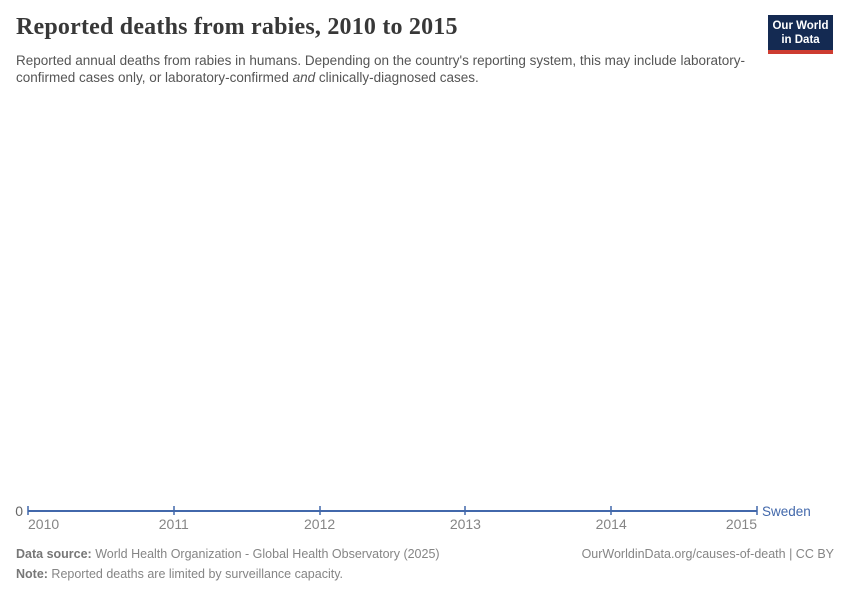 This screenshot has height=600, width=850. I want to click on x-axis-tick-label: 2011, so click(173, 524).